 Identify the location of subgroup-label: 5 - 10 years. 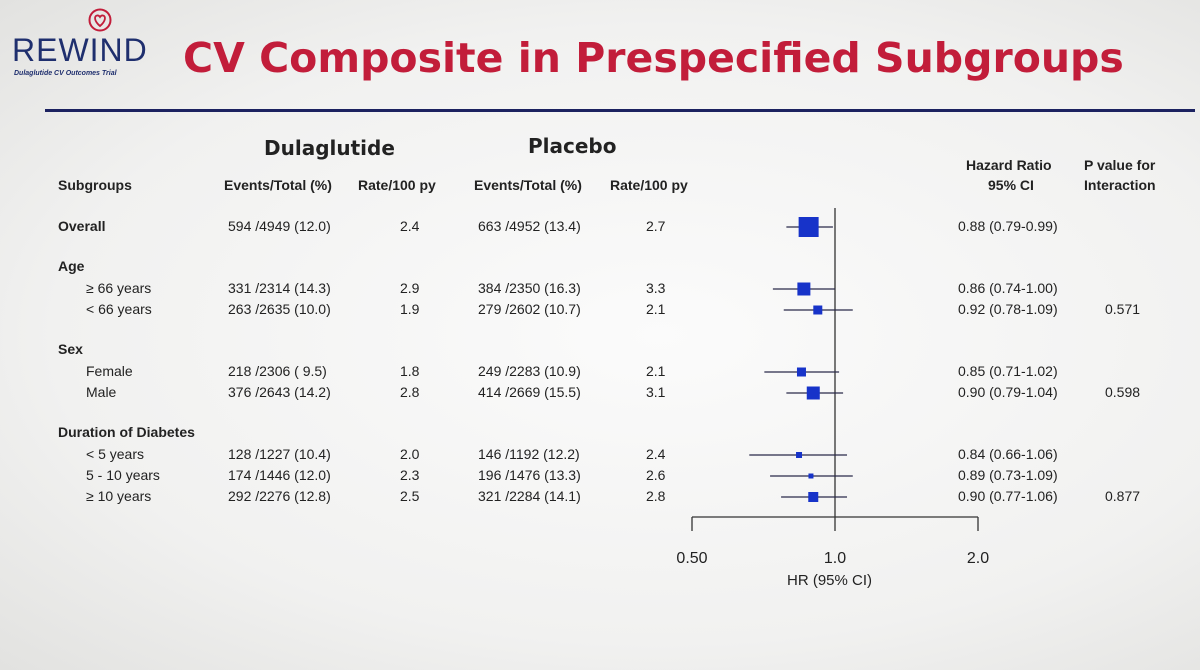
(123, 475).